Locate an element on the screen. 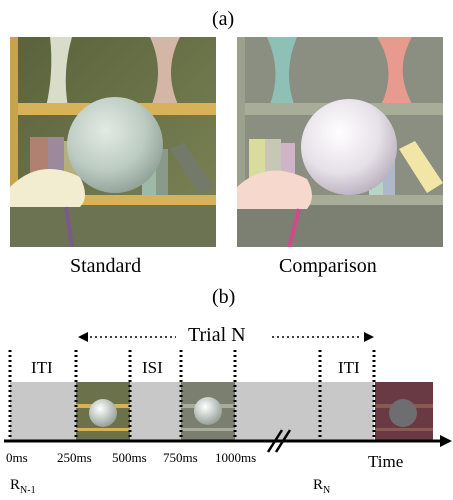 The image size is (453, 500). time-tick-label: 250ms is located at coordinates (74, 457).